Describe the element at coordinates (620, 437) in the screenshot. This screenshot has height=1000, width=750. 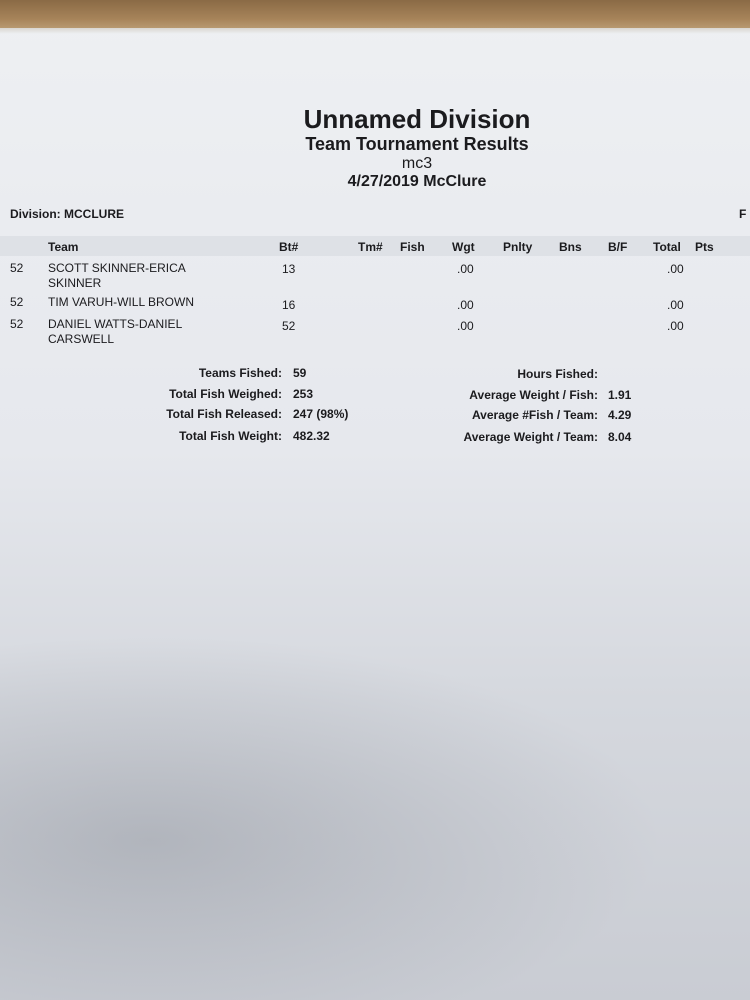
I see `summary-value: 8.04` at that location.